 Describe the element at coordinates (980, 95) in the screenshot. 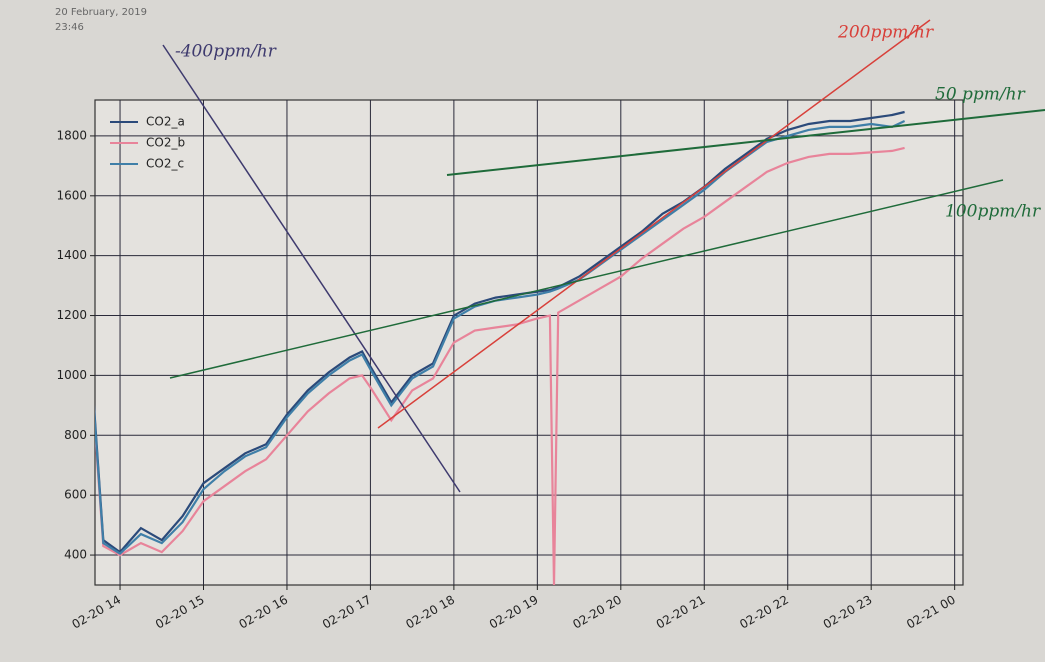

I see `annotation: 50 ppm/hr` at that location.